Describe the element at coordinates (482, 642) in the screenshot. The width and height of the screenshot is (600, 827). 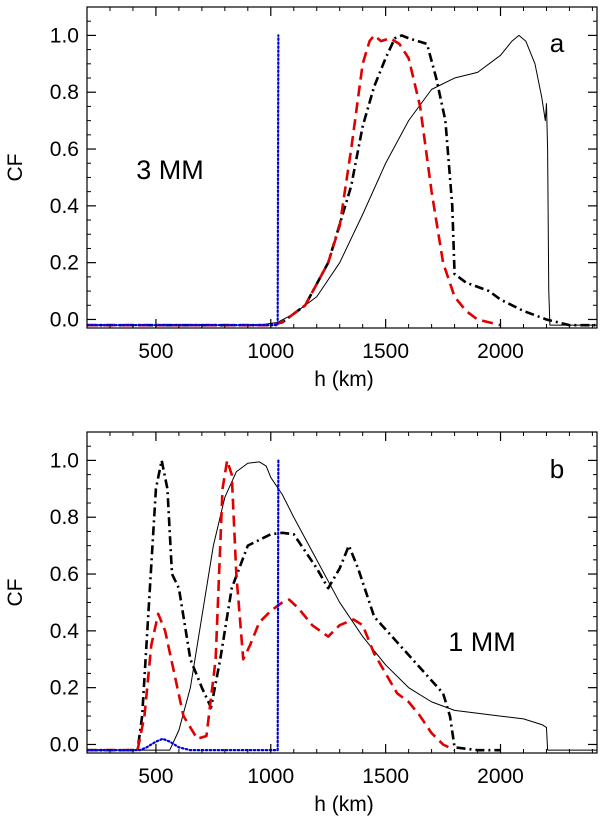
I see `panel-annotation: 1 MM` at that location.